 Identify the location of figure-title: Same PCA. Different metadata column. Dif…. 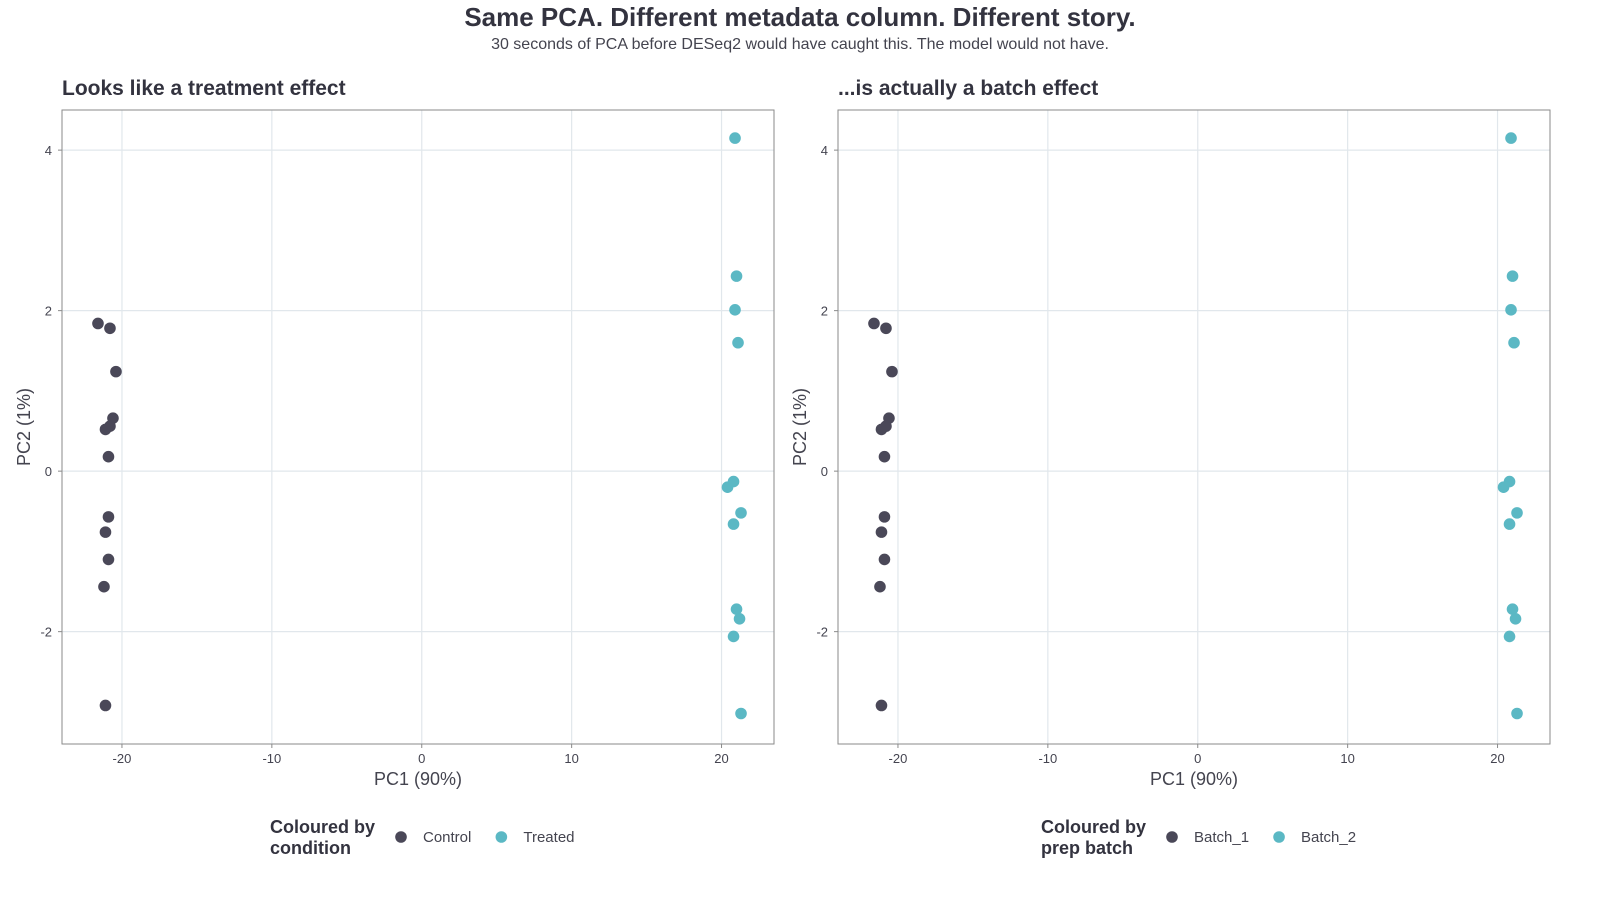
(800, 17).